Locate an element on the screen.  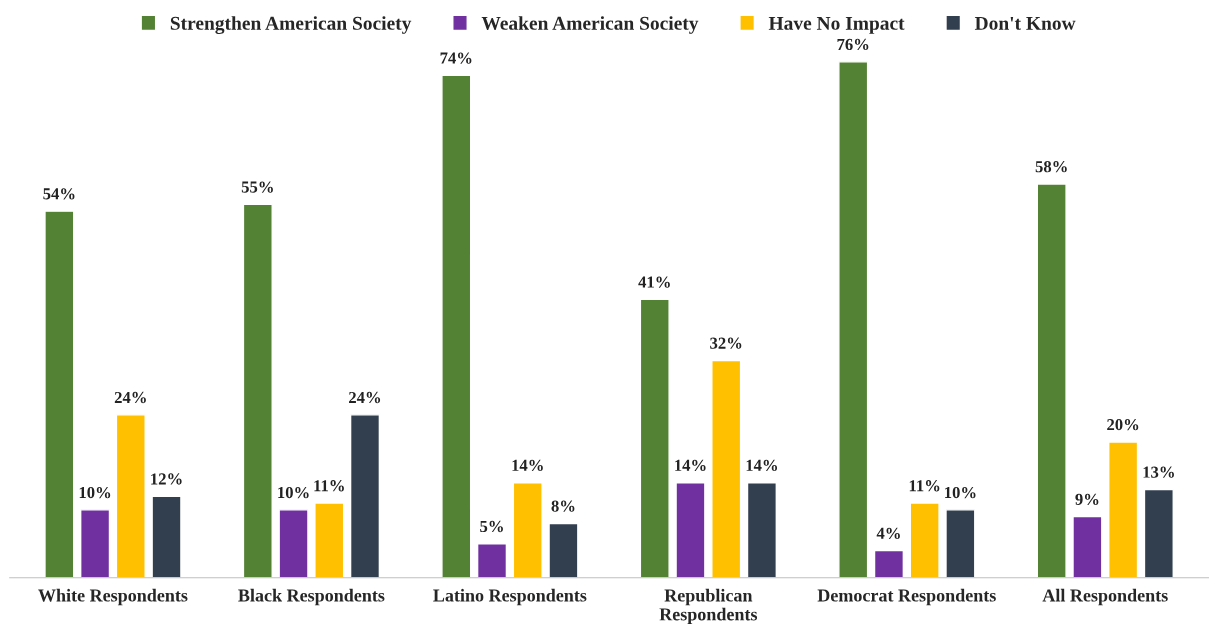
x-tick-label: Latino Respondents is located at coordinates (510, 597).